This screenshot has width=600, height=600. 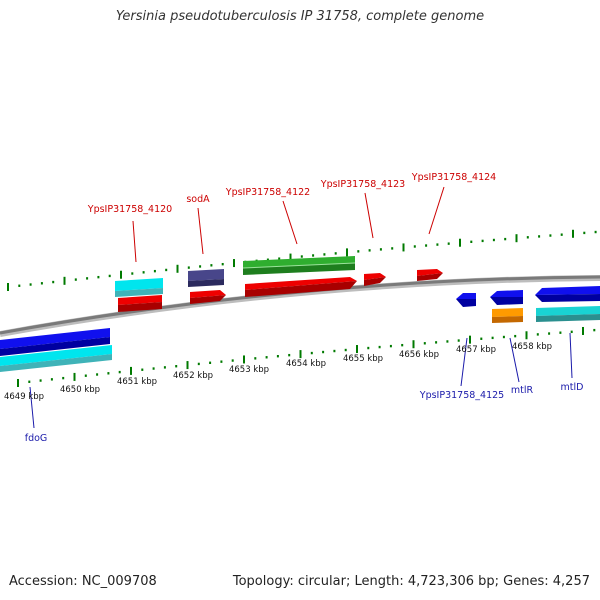 I want to click on tick-label-4655: 4655 kbp, so click(x=363, y=359).